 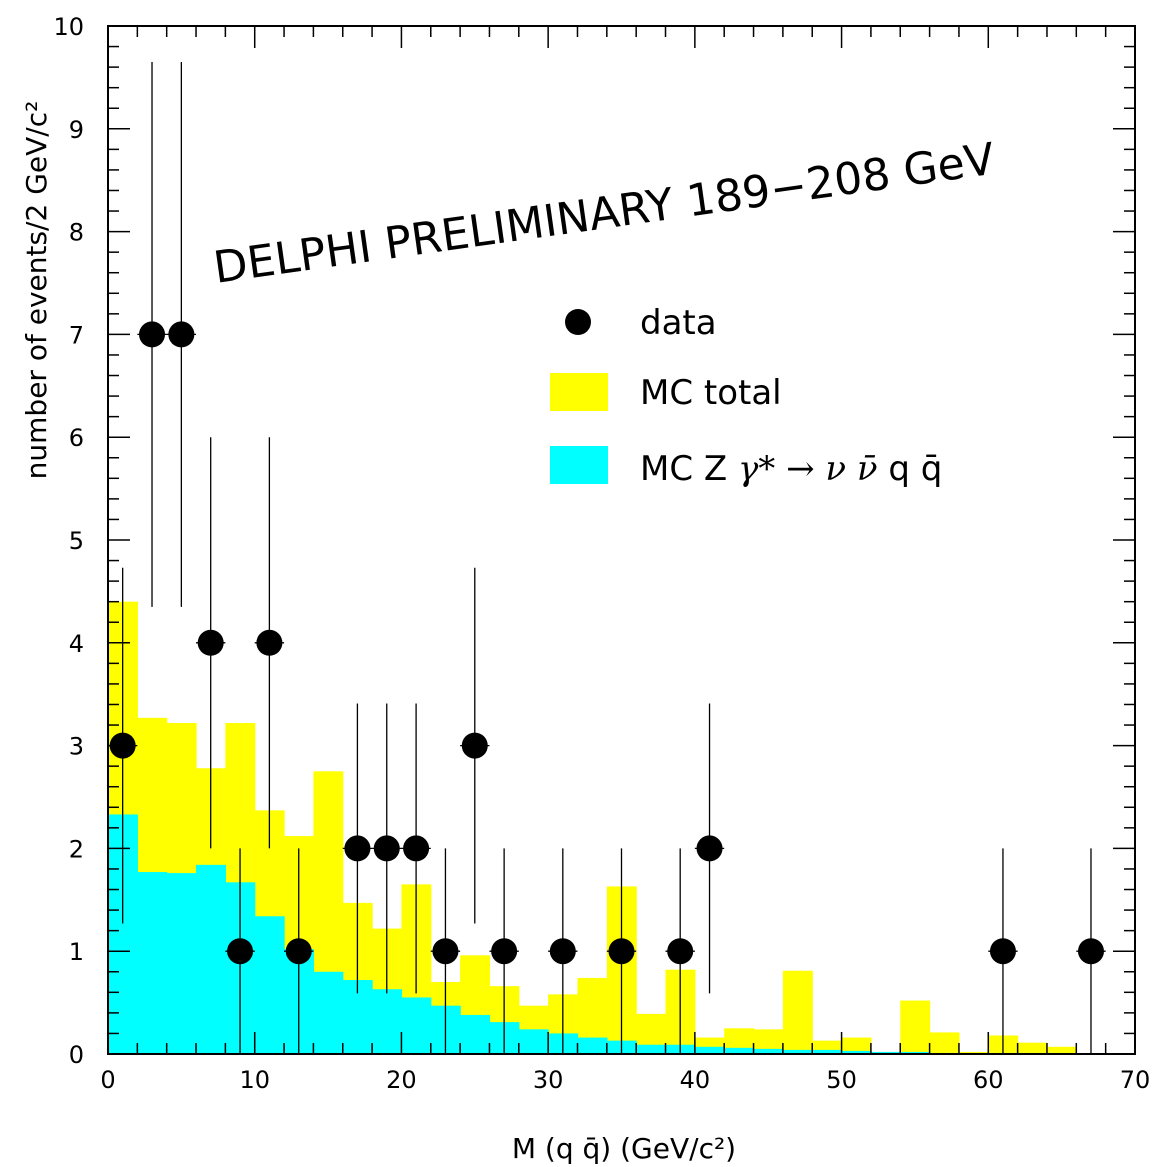 I want to click on y-tick-label-5: 5, so click(x=76, y=541).